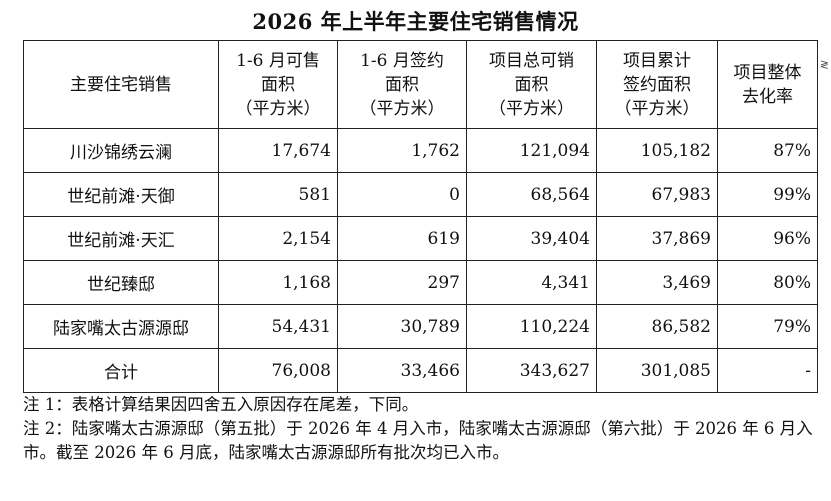  What do you see at coordinates (121, 370) in the screenshot?
I see `total-label-cell: 合计` at bounding box center [121, 370].